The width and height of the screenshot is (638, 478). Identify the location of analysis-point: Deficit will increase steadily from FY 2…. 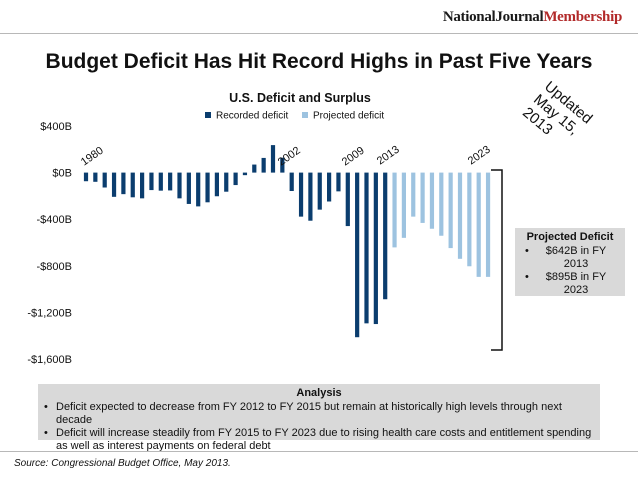
(318, 440).